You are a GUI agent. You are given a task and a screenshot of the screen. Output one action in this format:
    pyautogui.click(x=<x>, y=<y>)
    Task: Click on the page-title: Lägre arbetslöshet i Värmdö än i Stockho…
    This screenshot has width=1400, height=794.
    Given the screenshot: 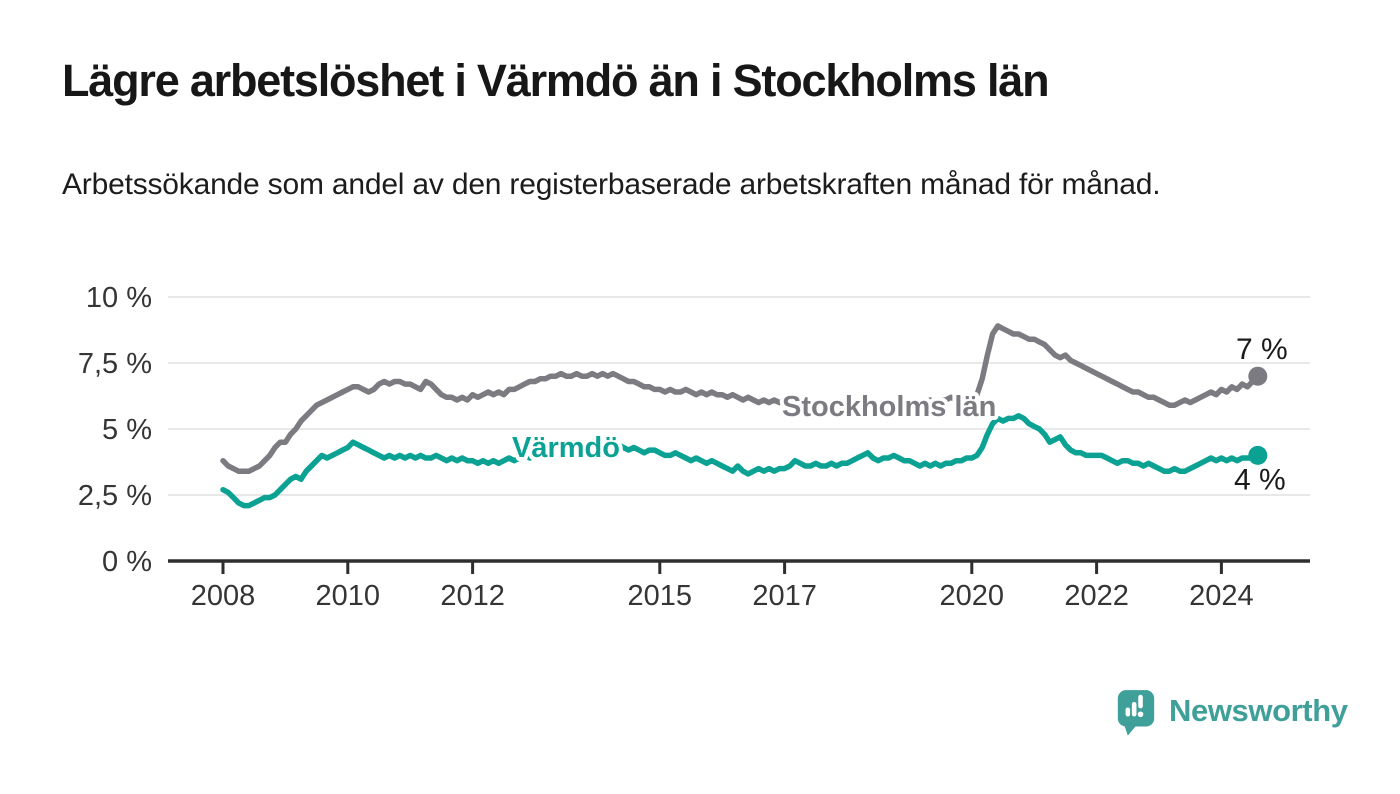 What is the action you would take?
    pyautogui.click(x=556, y=80)
    